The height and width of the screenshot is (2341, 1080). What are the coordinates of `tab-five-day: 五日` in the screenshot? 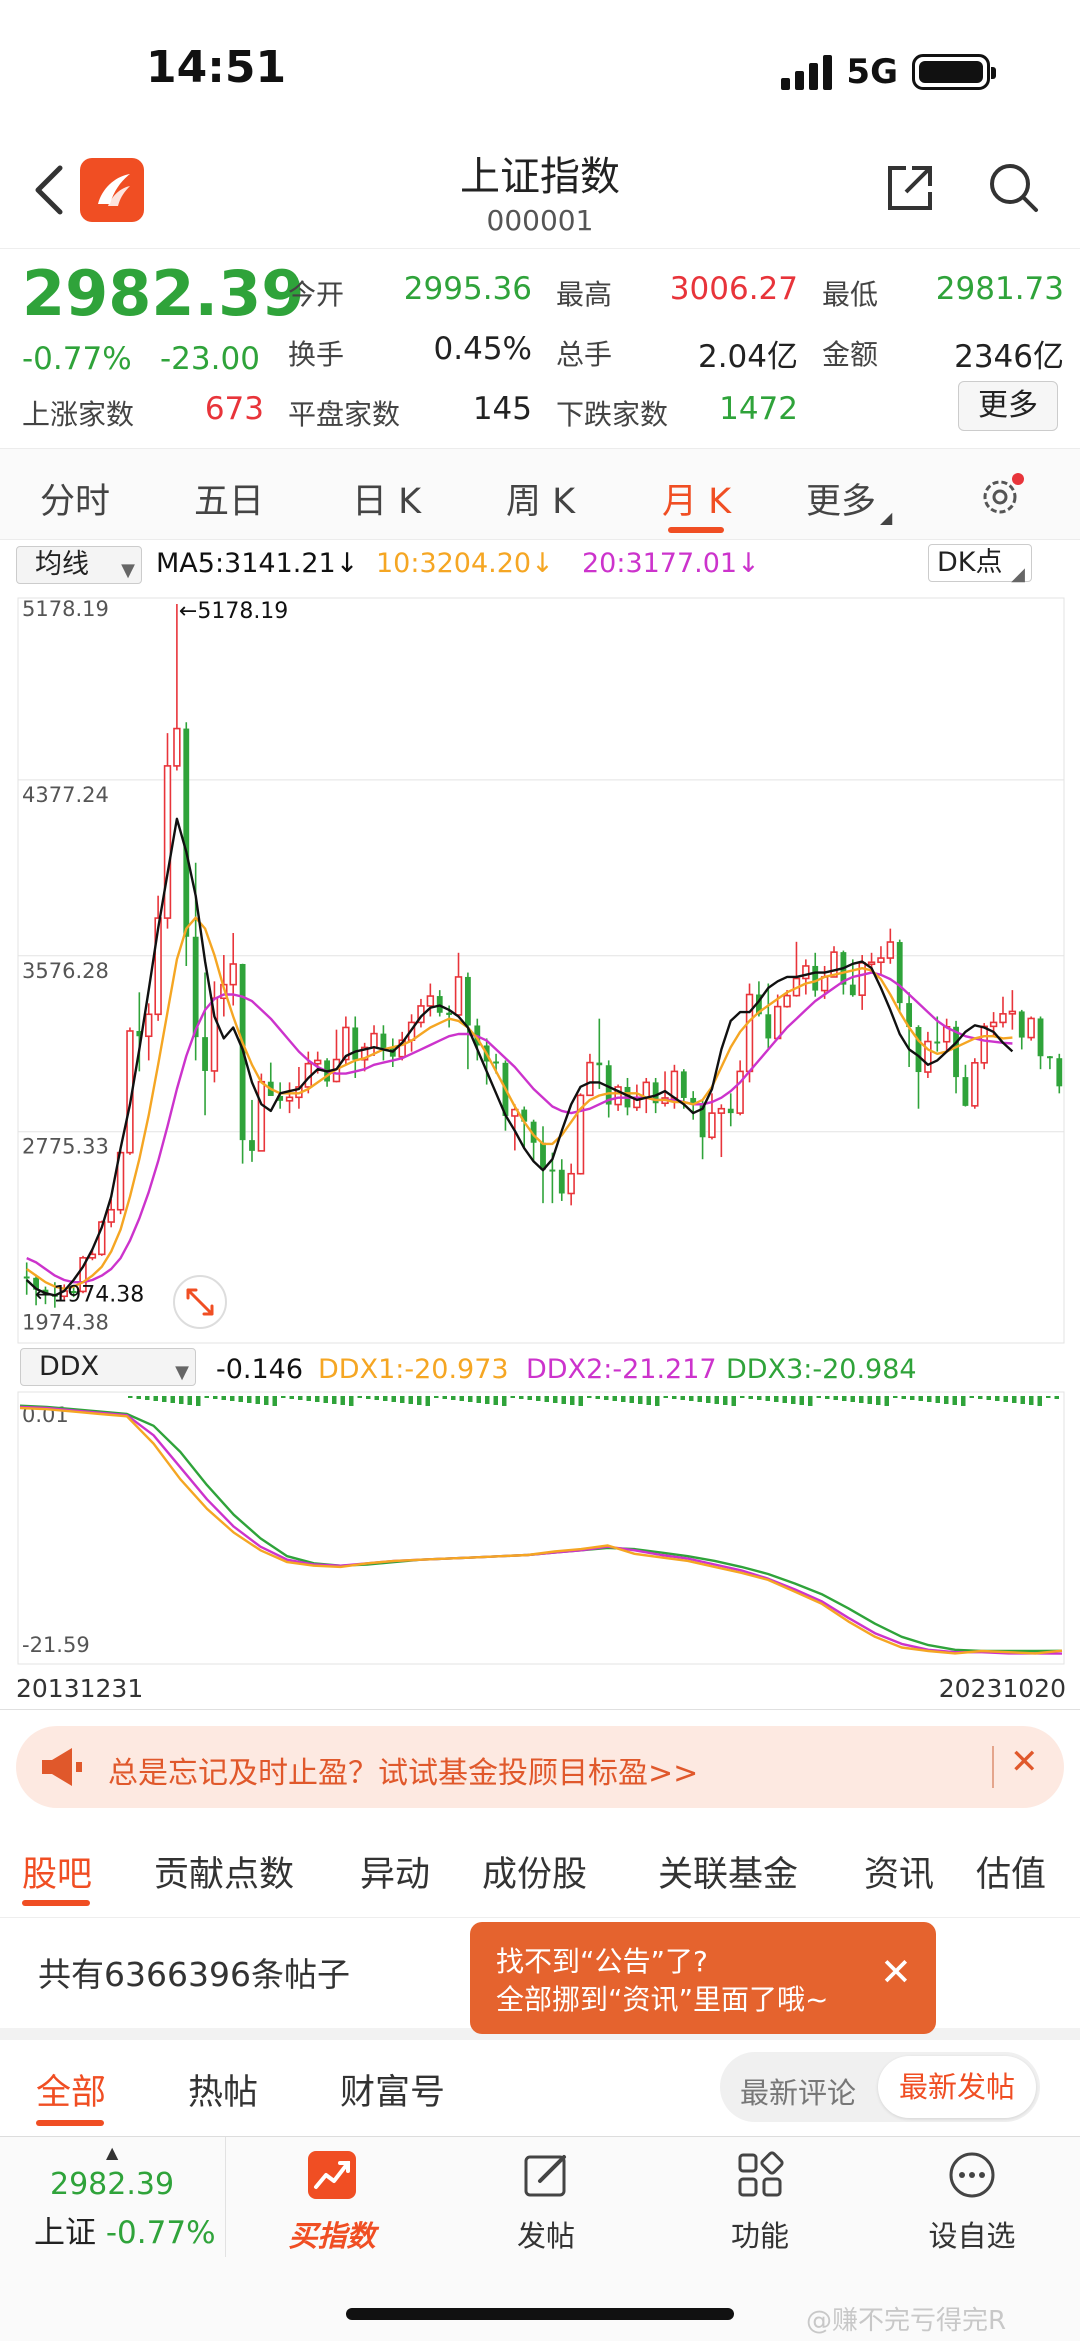 It's located at (229, 502).